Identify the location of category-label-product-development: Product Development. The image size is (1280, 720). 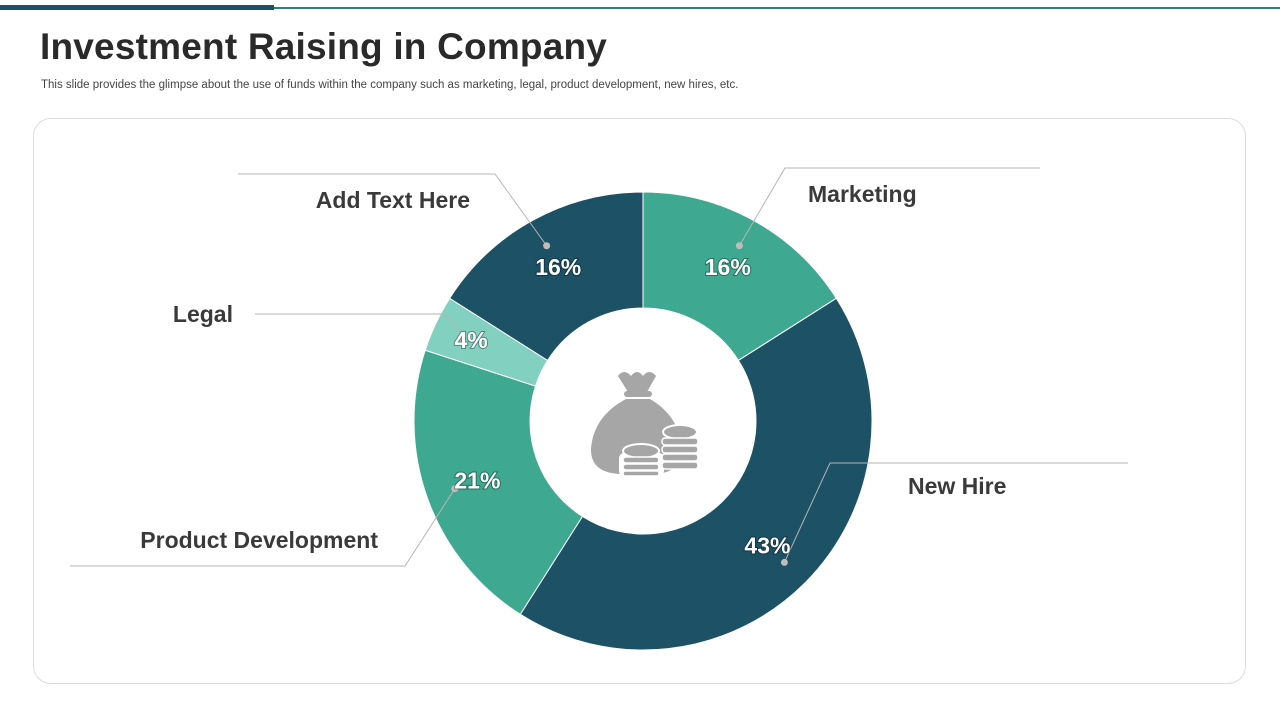
(259, 540).